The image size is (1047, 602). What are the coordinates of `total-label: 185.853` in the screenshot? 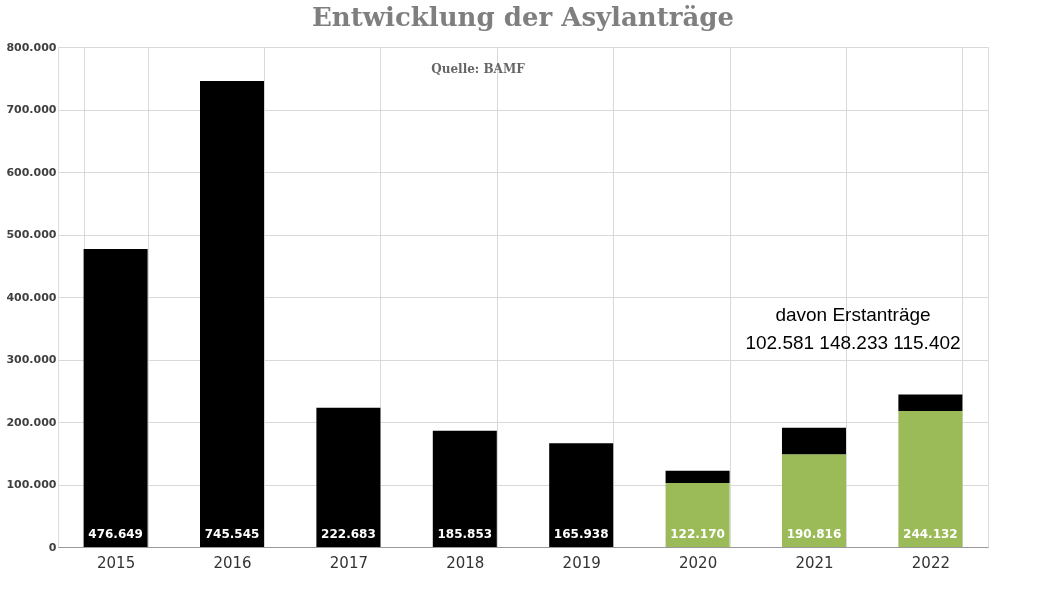 It's located at (465, 534).